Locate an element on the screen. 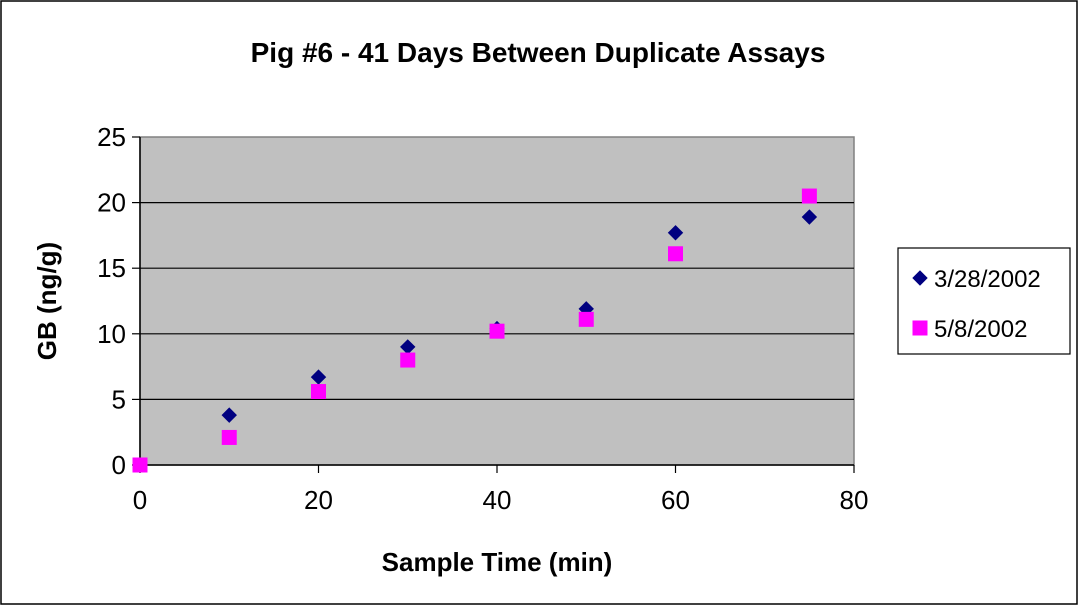 The image size is (1078, 605). y-tick-label: 20 is located at coordinates (111, 203).